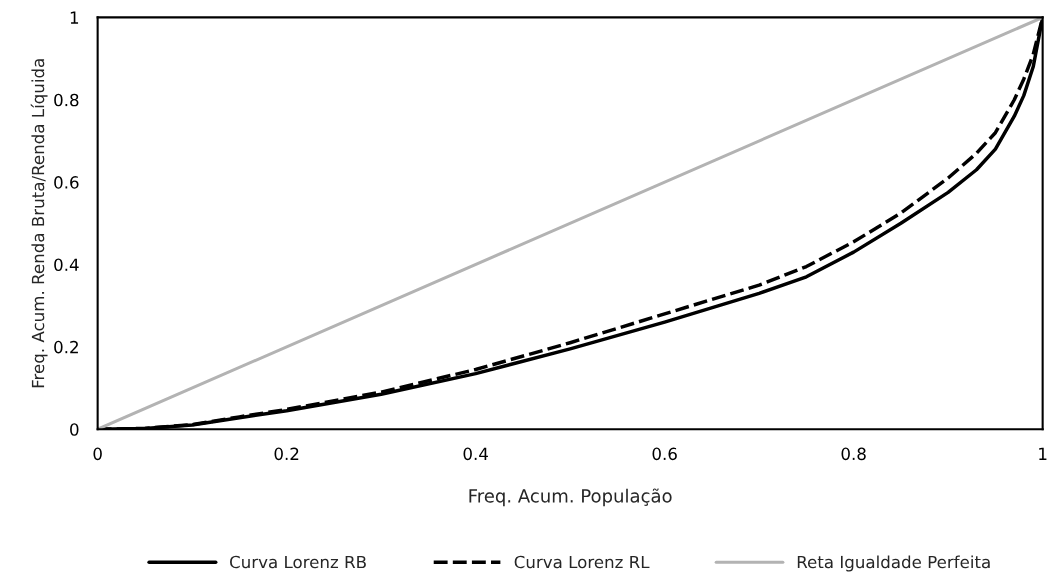 This screenshot has width=1050, height=580. Describe the element at coordinates (39, 223) in the screenshot. I see `y-axis-title: Freq. Acum. Renda Bruta/Renda Líquida` at that location.